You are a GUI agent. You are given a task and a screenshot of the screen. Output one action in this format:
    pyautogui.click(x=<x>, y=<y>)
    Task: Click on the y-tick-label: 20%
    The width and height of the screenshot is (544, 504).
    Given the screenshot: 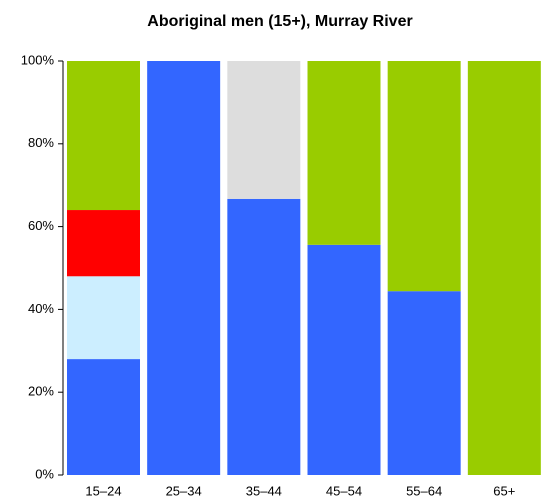 What is the action you would take?
    pyautogui.click(x=41, y=391)
    